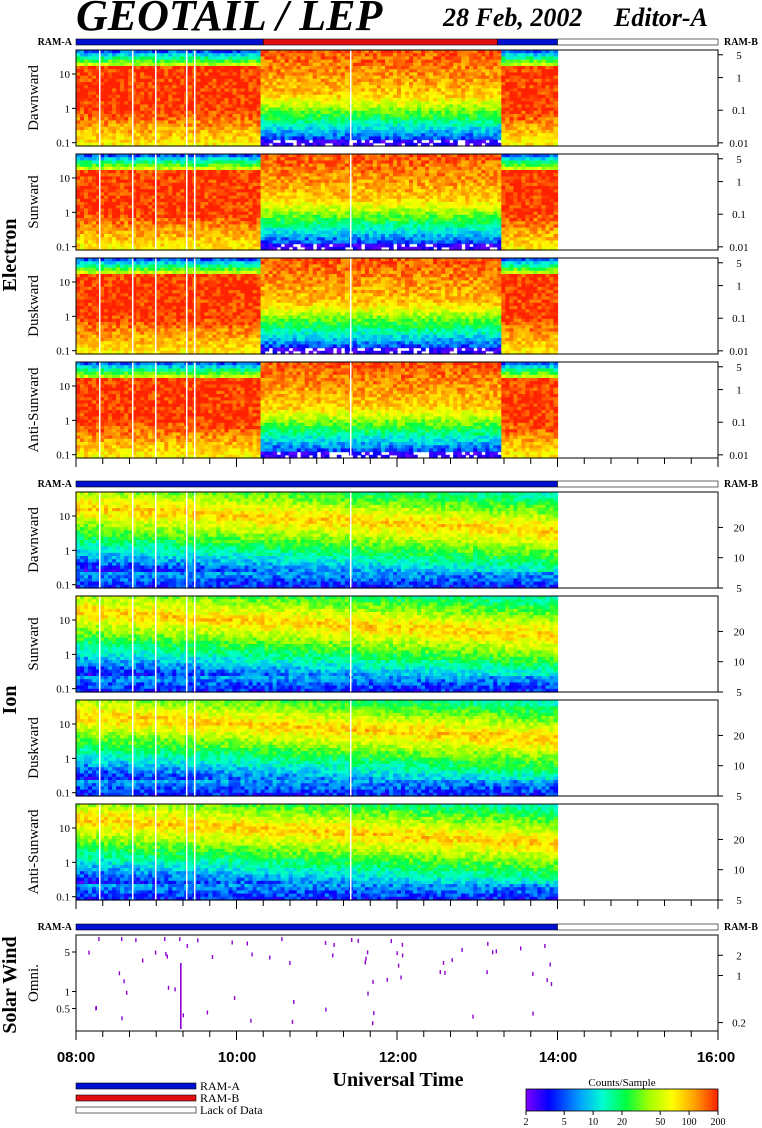  Describe the element at coordinates (65, 75) in the screenshot. I see `y-tick-label: 10` at that location.